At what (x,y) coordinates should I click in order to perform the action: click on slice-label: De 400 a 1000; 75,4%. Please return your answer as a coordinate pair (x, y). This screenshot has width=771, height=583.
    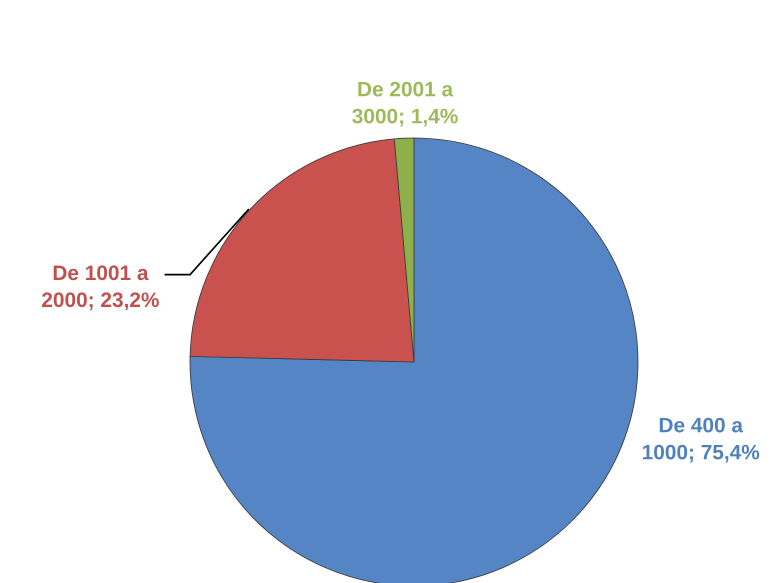
    Looking at the image, I should click on (701, 440).